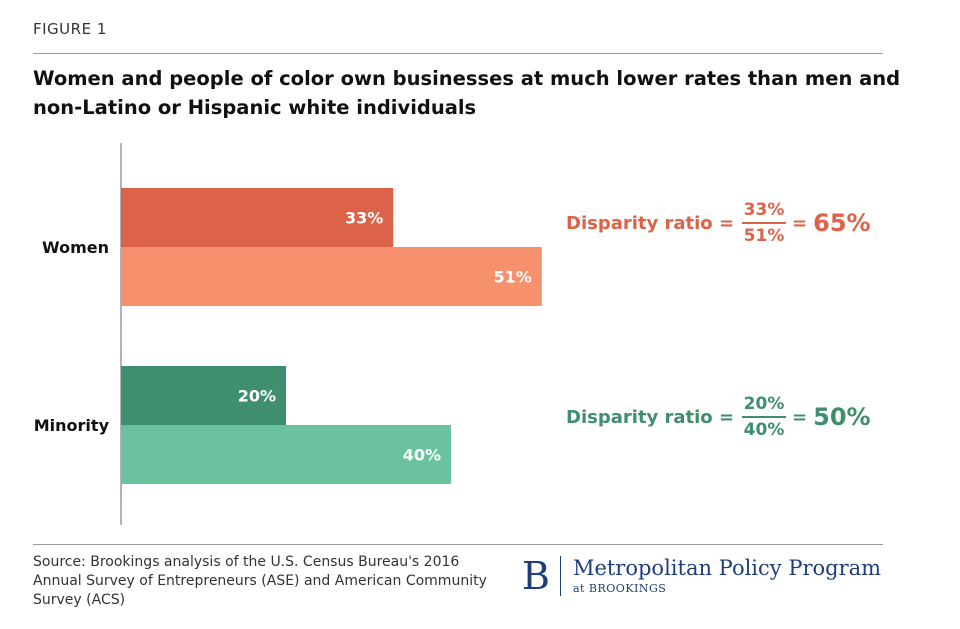 This screenshot has width=960, height=629. Describe the element at coordinates (70, 29) in the screenshot. I see `figure-label: FIGURE 1` at that location.